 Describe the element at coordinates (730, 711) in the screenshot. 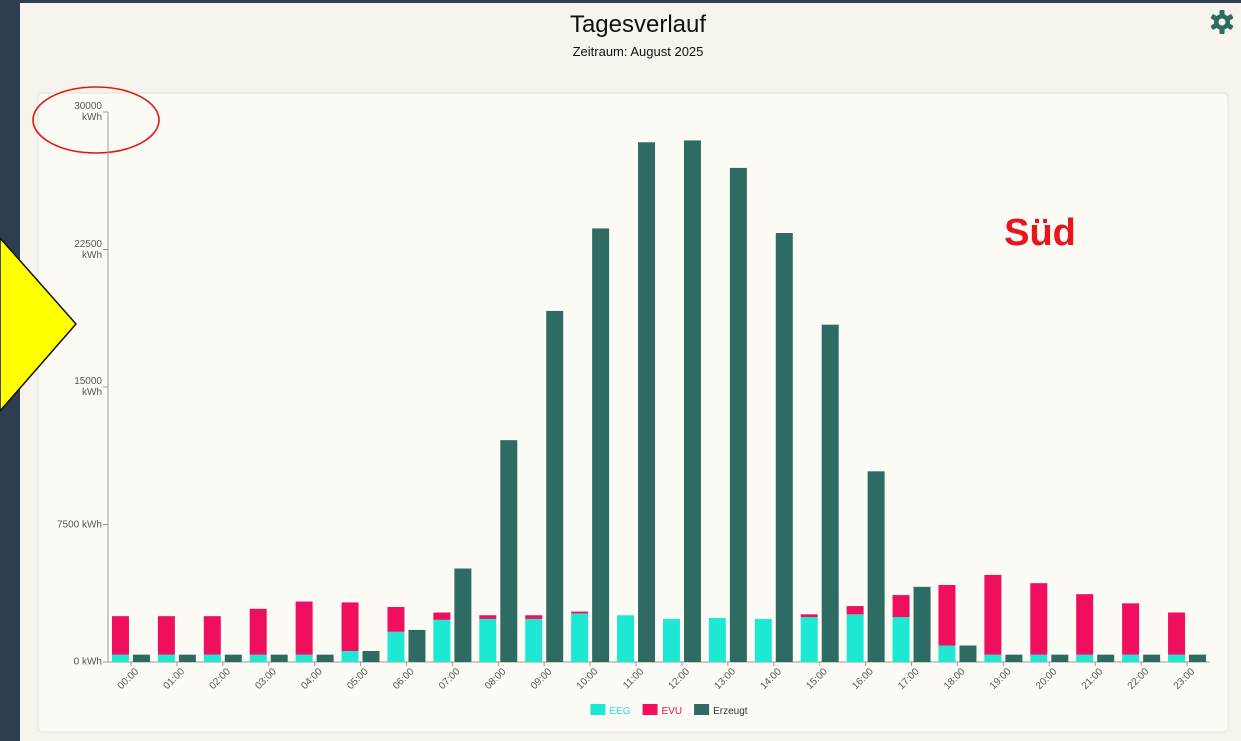

I see `legend-label: Erzeugt` at that location.